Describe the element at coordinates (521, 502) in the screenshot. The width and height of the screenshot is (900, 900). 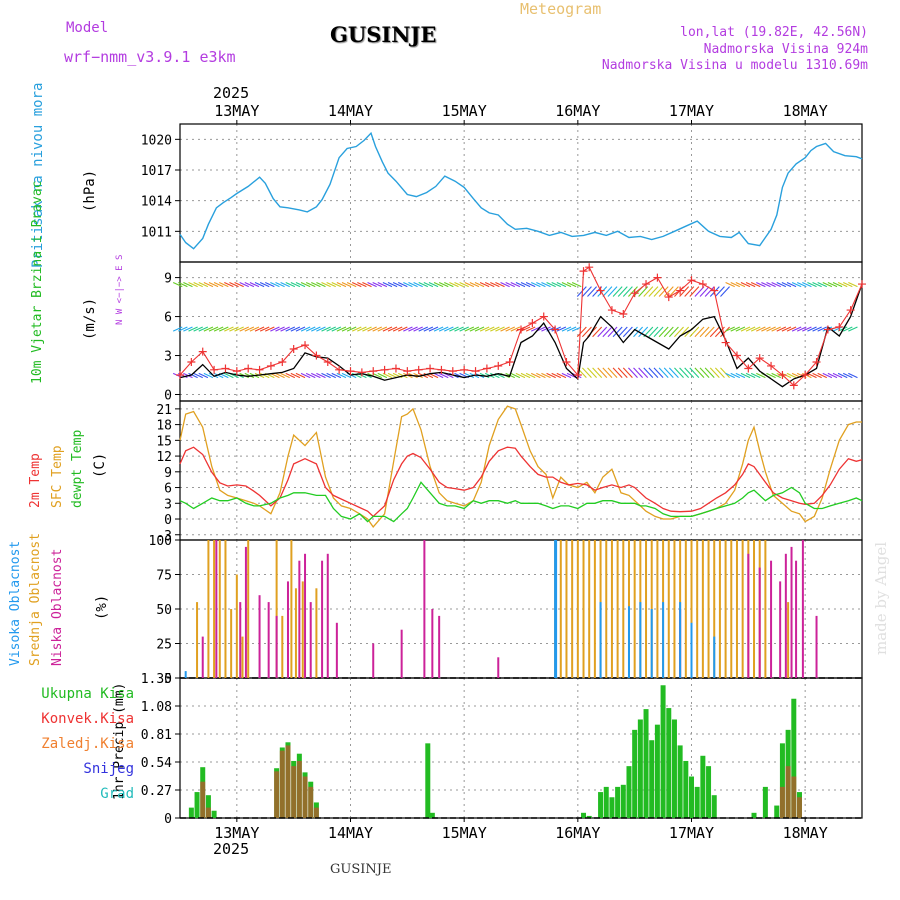
I see `dewpoint-line` at that location.